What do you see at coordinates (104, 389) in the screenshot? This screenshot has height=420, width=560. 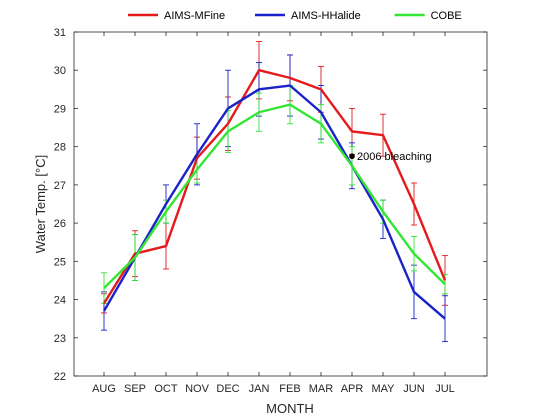 I see `x-tick-label: AUG` at bounding box center [104, 389].